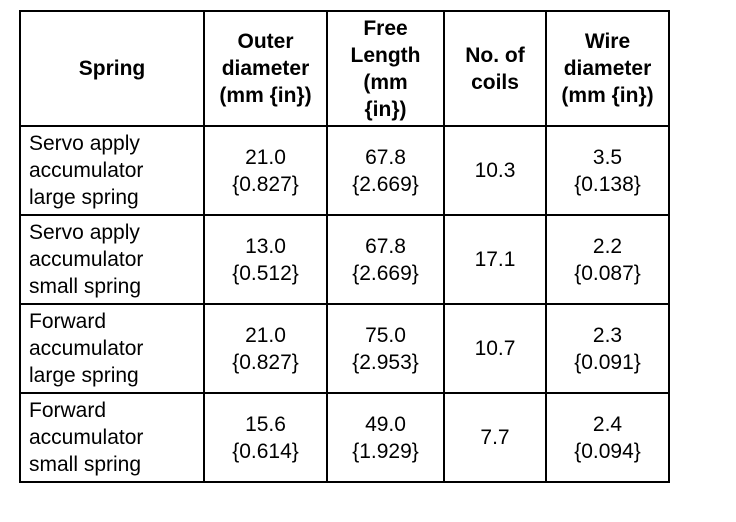 The image size is (736, 522). What do you see at coordinates (385, 451) in the screenshot?
I see `cell-line: {1.929}` at bounding box center [385, 451].